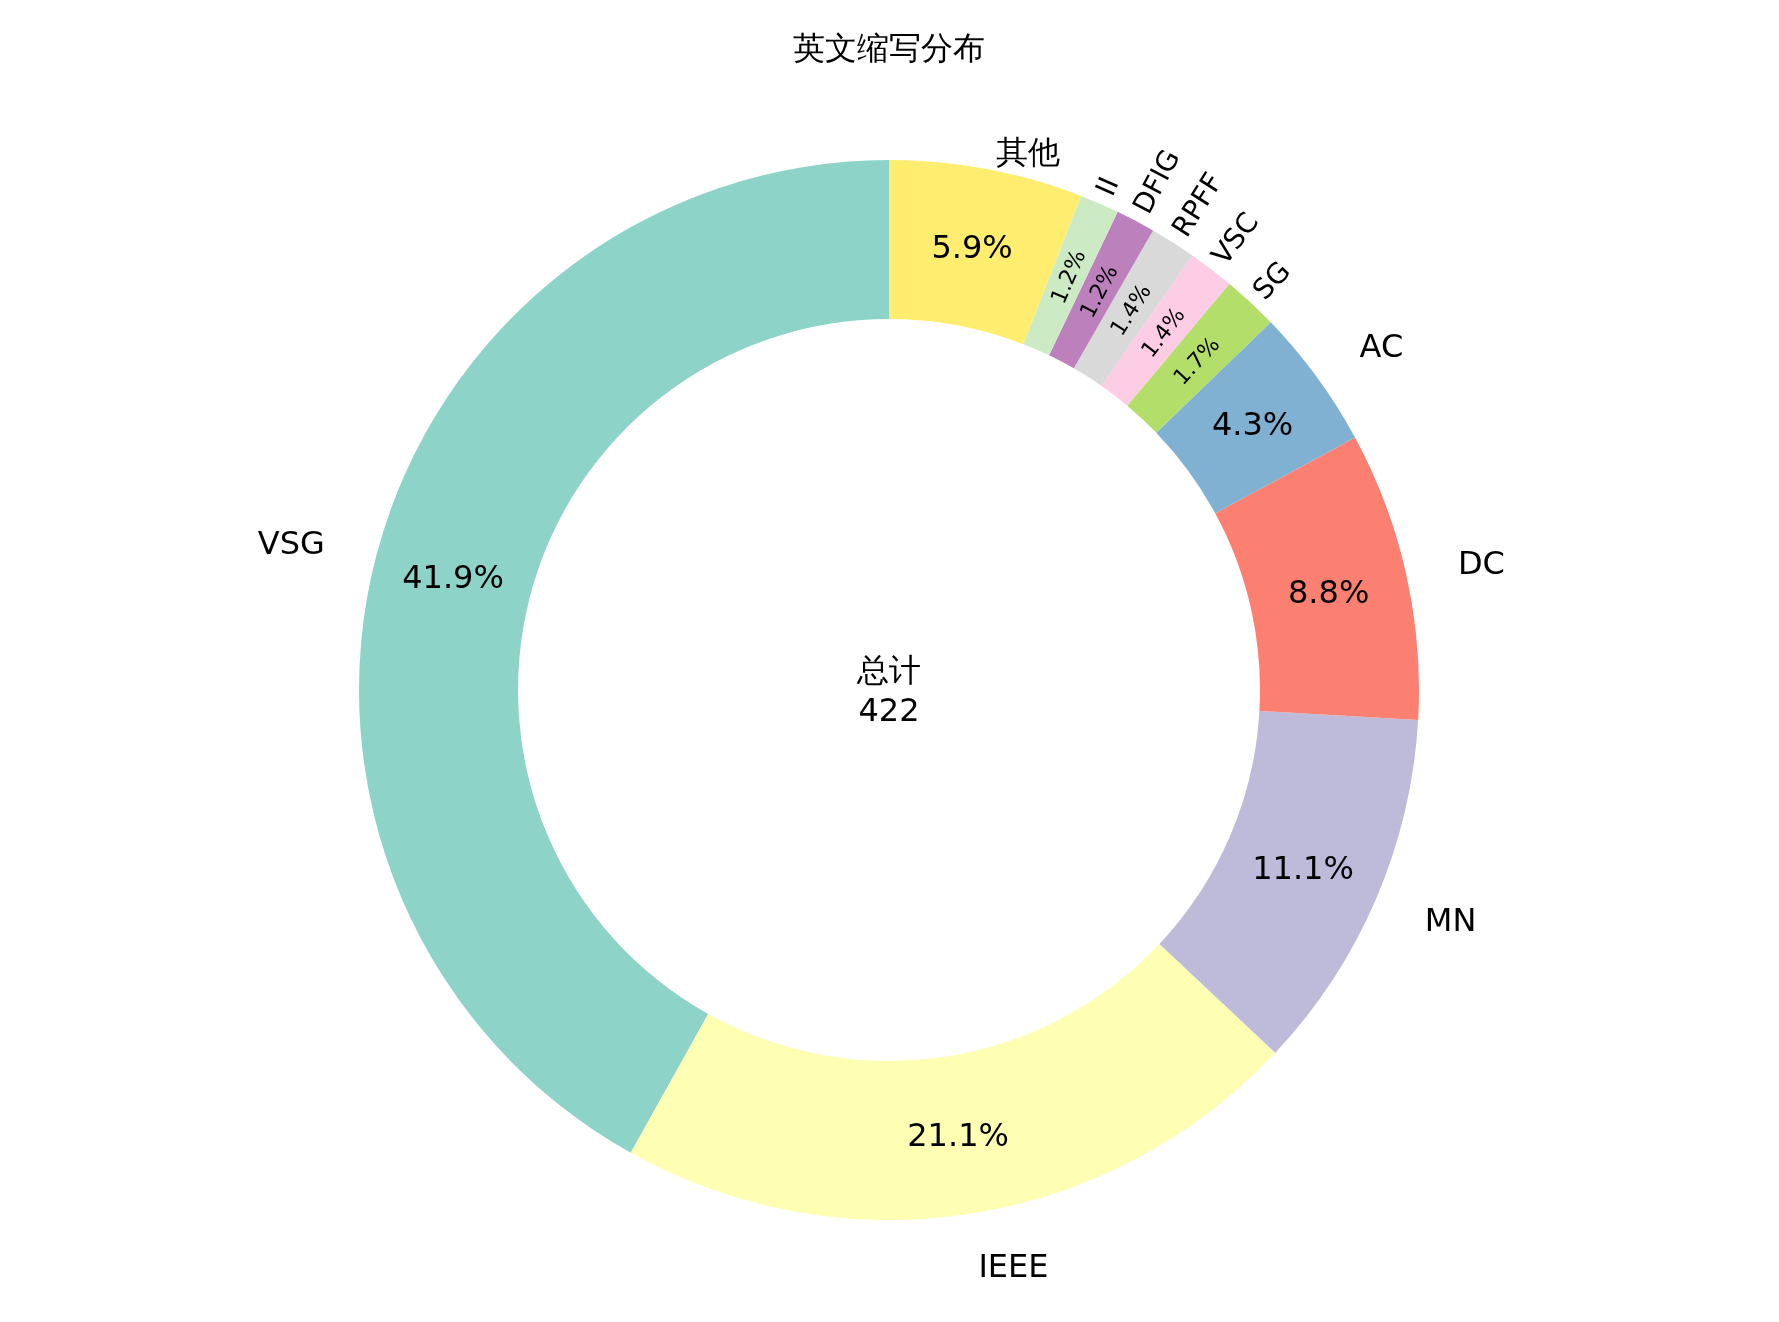 This screenshot has height=1322, width=1779. I want to click on annotation: 总计 422, so click(889, 690).